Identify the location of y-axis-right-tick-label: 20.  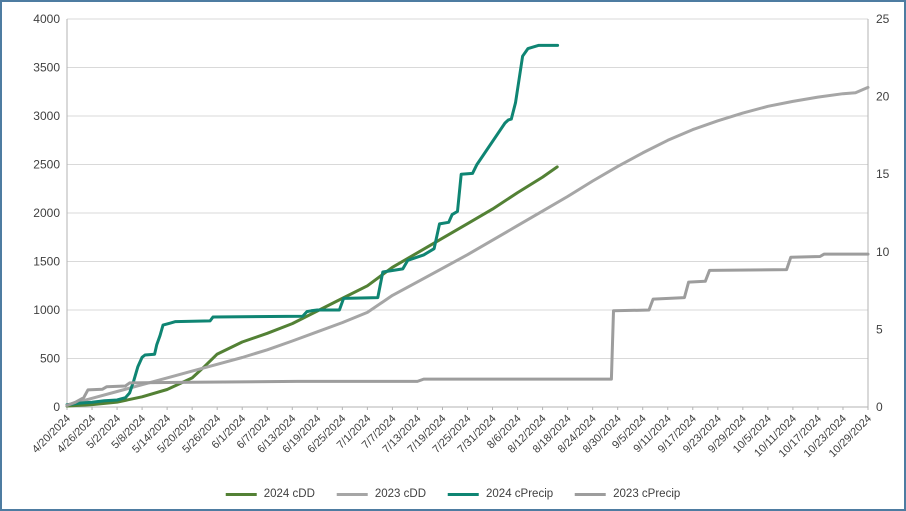
(883, 97).